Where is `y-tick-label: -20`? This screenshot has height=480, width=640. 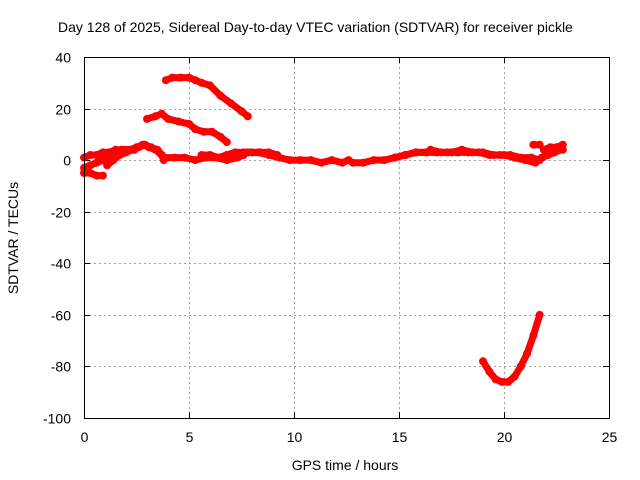
y-tick-label: -20 is located at coordinates (61, 213).